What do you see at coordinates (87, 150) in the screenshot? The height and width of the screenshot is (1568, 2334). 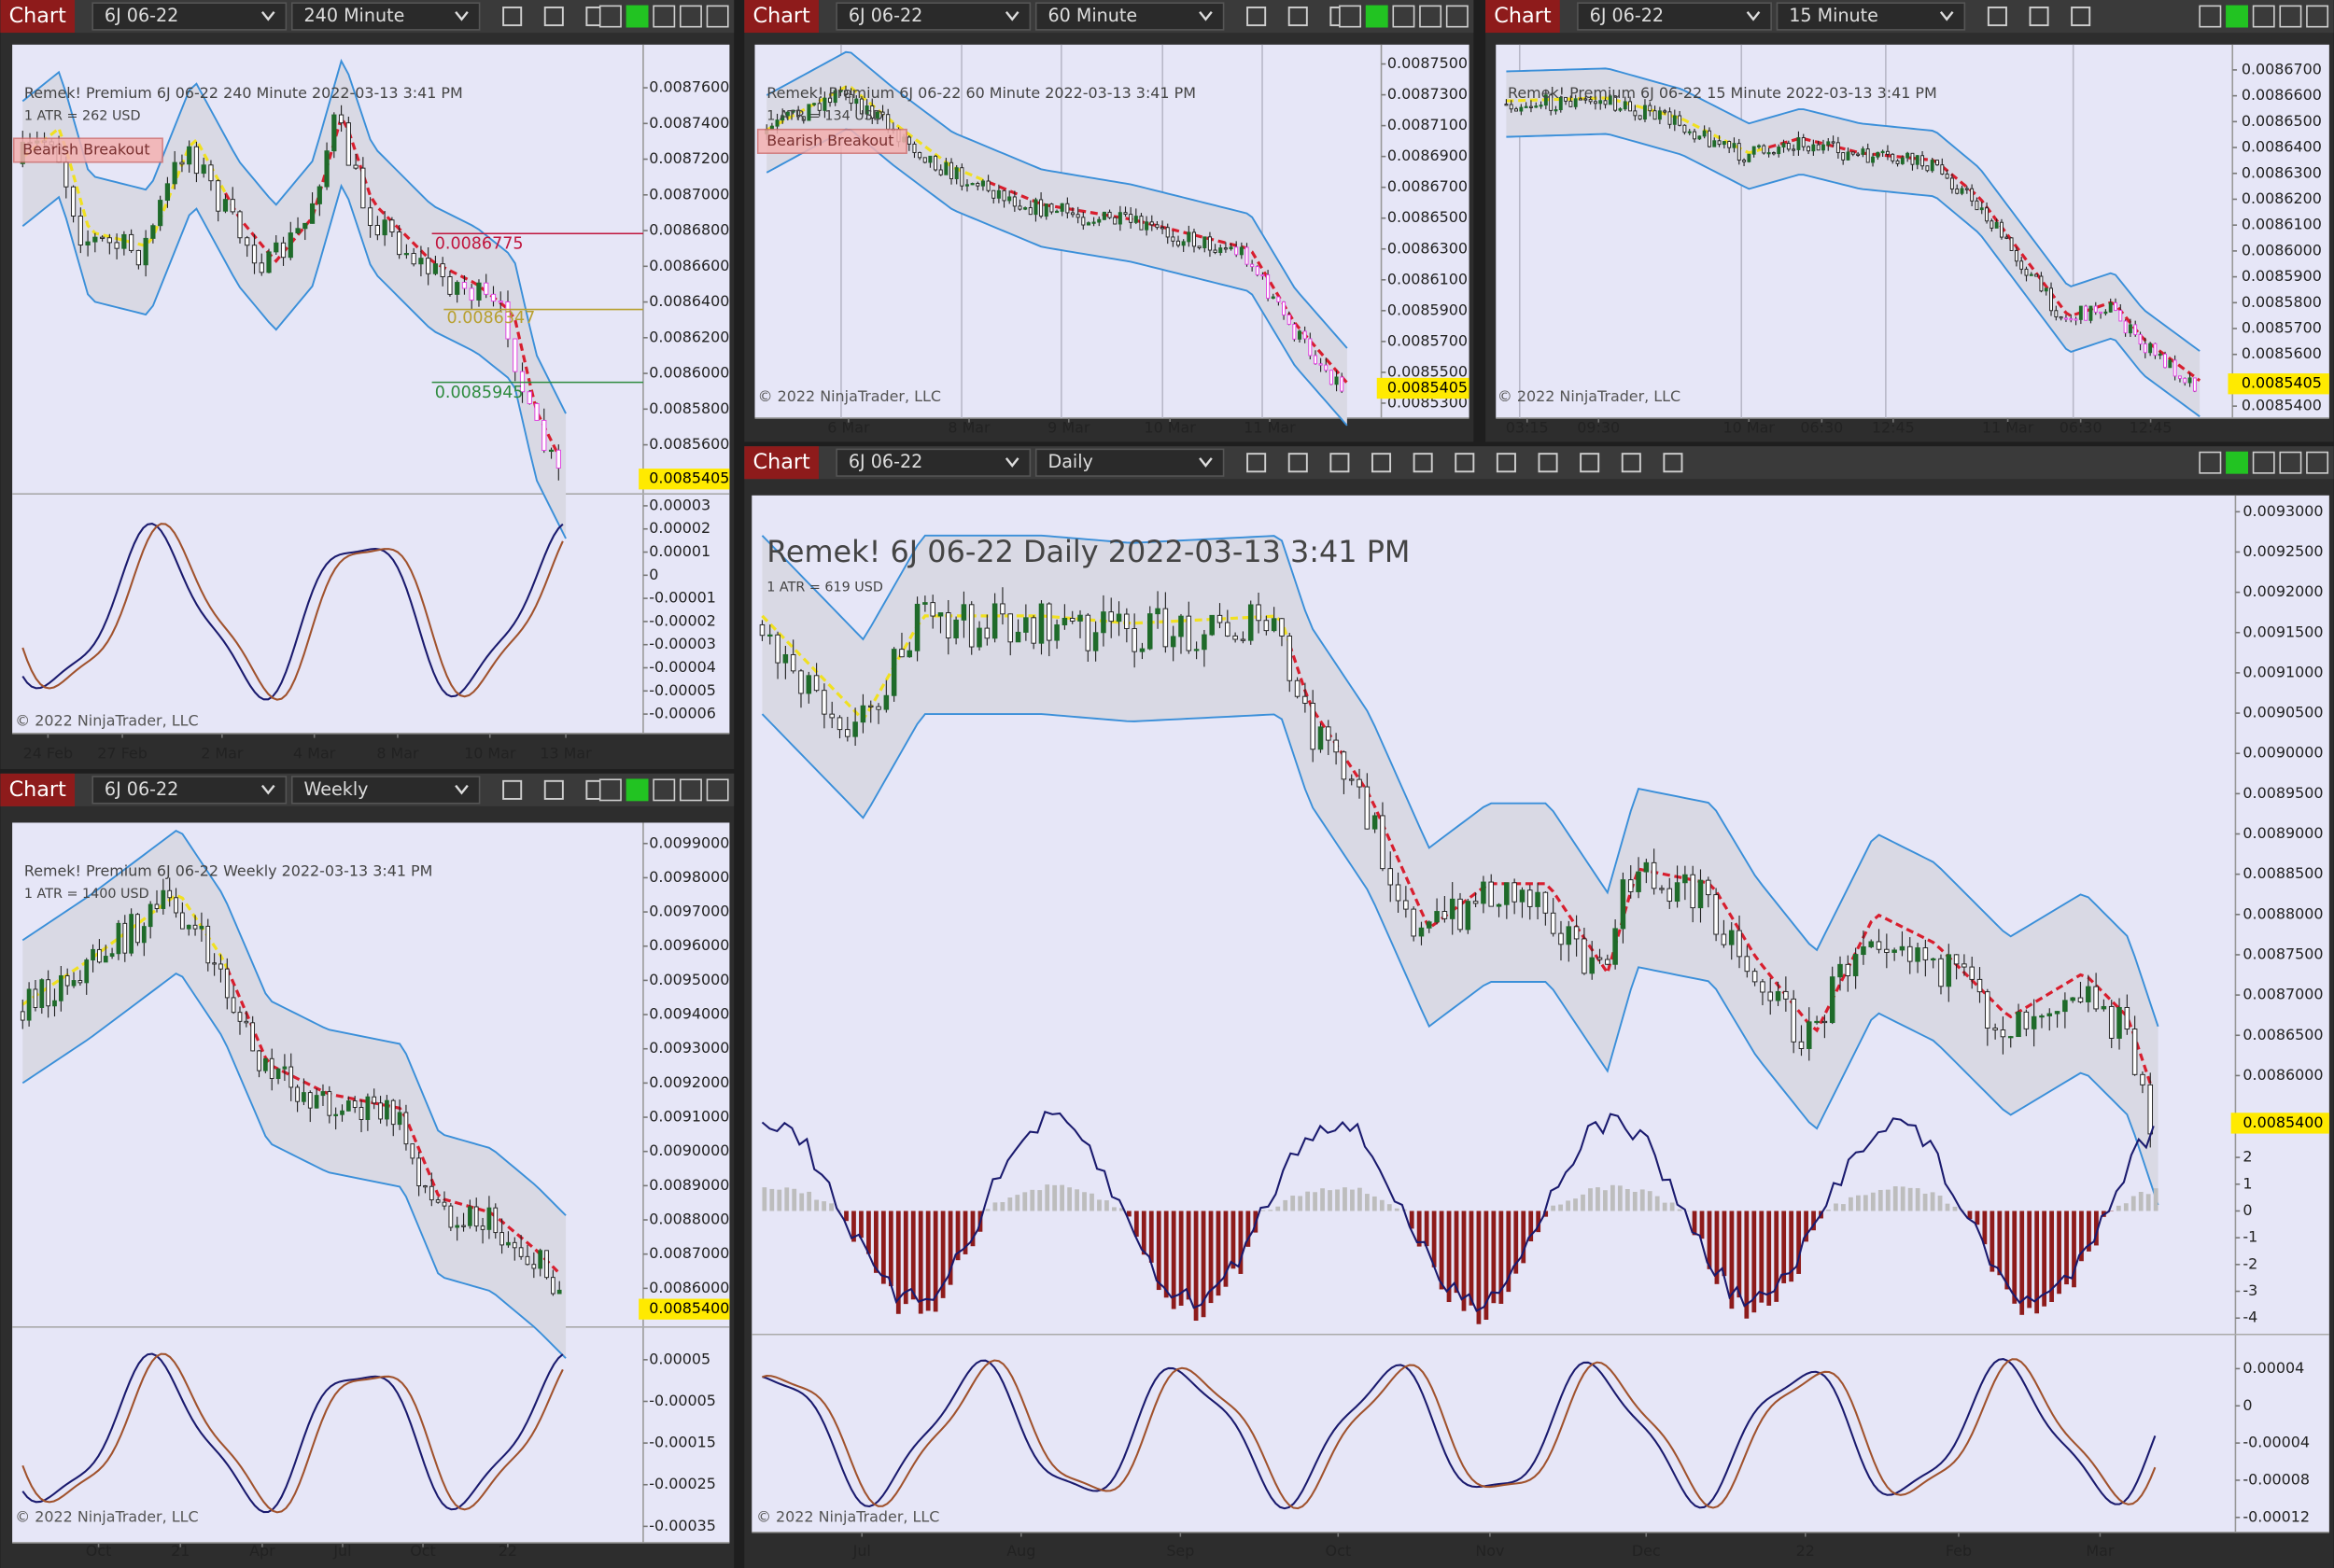 I see `badge` at bounding box center [87, 150].